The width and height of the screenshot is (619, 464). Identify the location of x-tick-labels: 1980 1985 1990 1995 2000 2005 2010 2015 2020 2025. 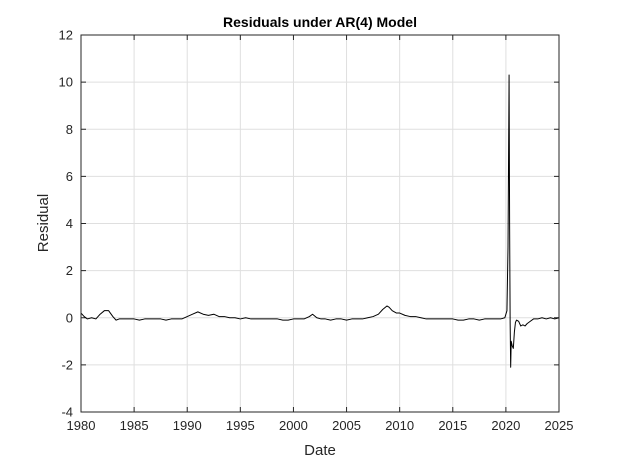
(320, 425).